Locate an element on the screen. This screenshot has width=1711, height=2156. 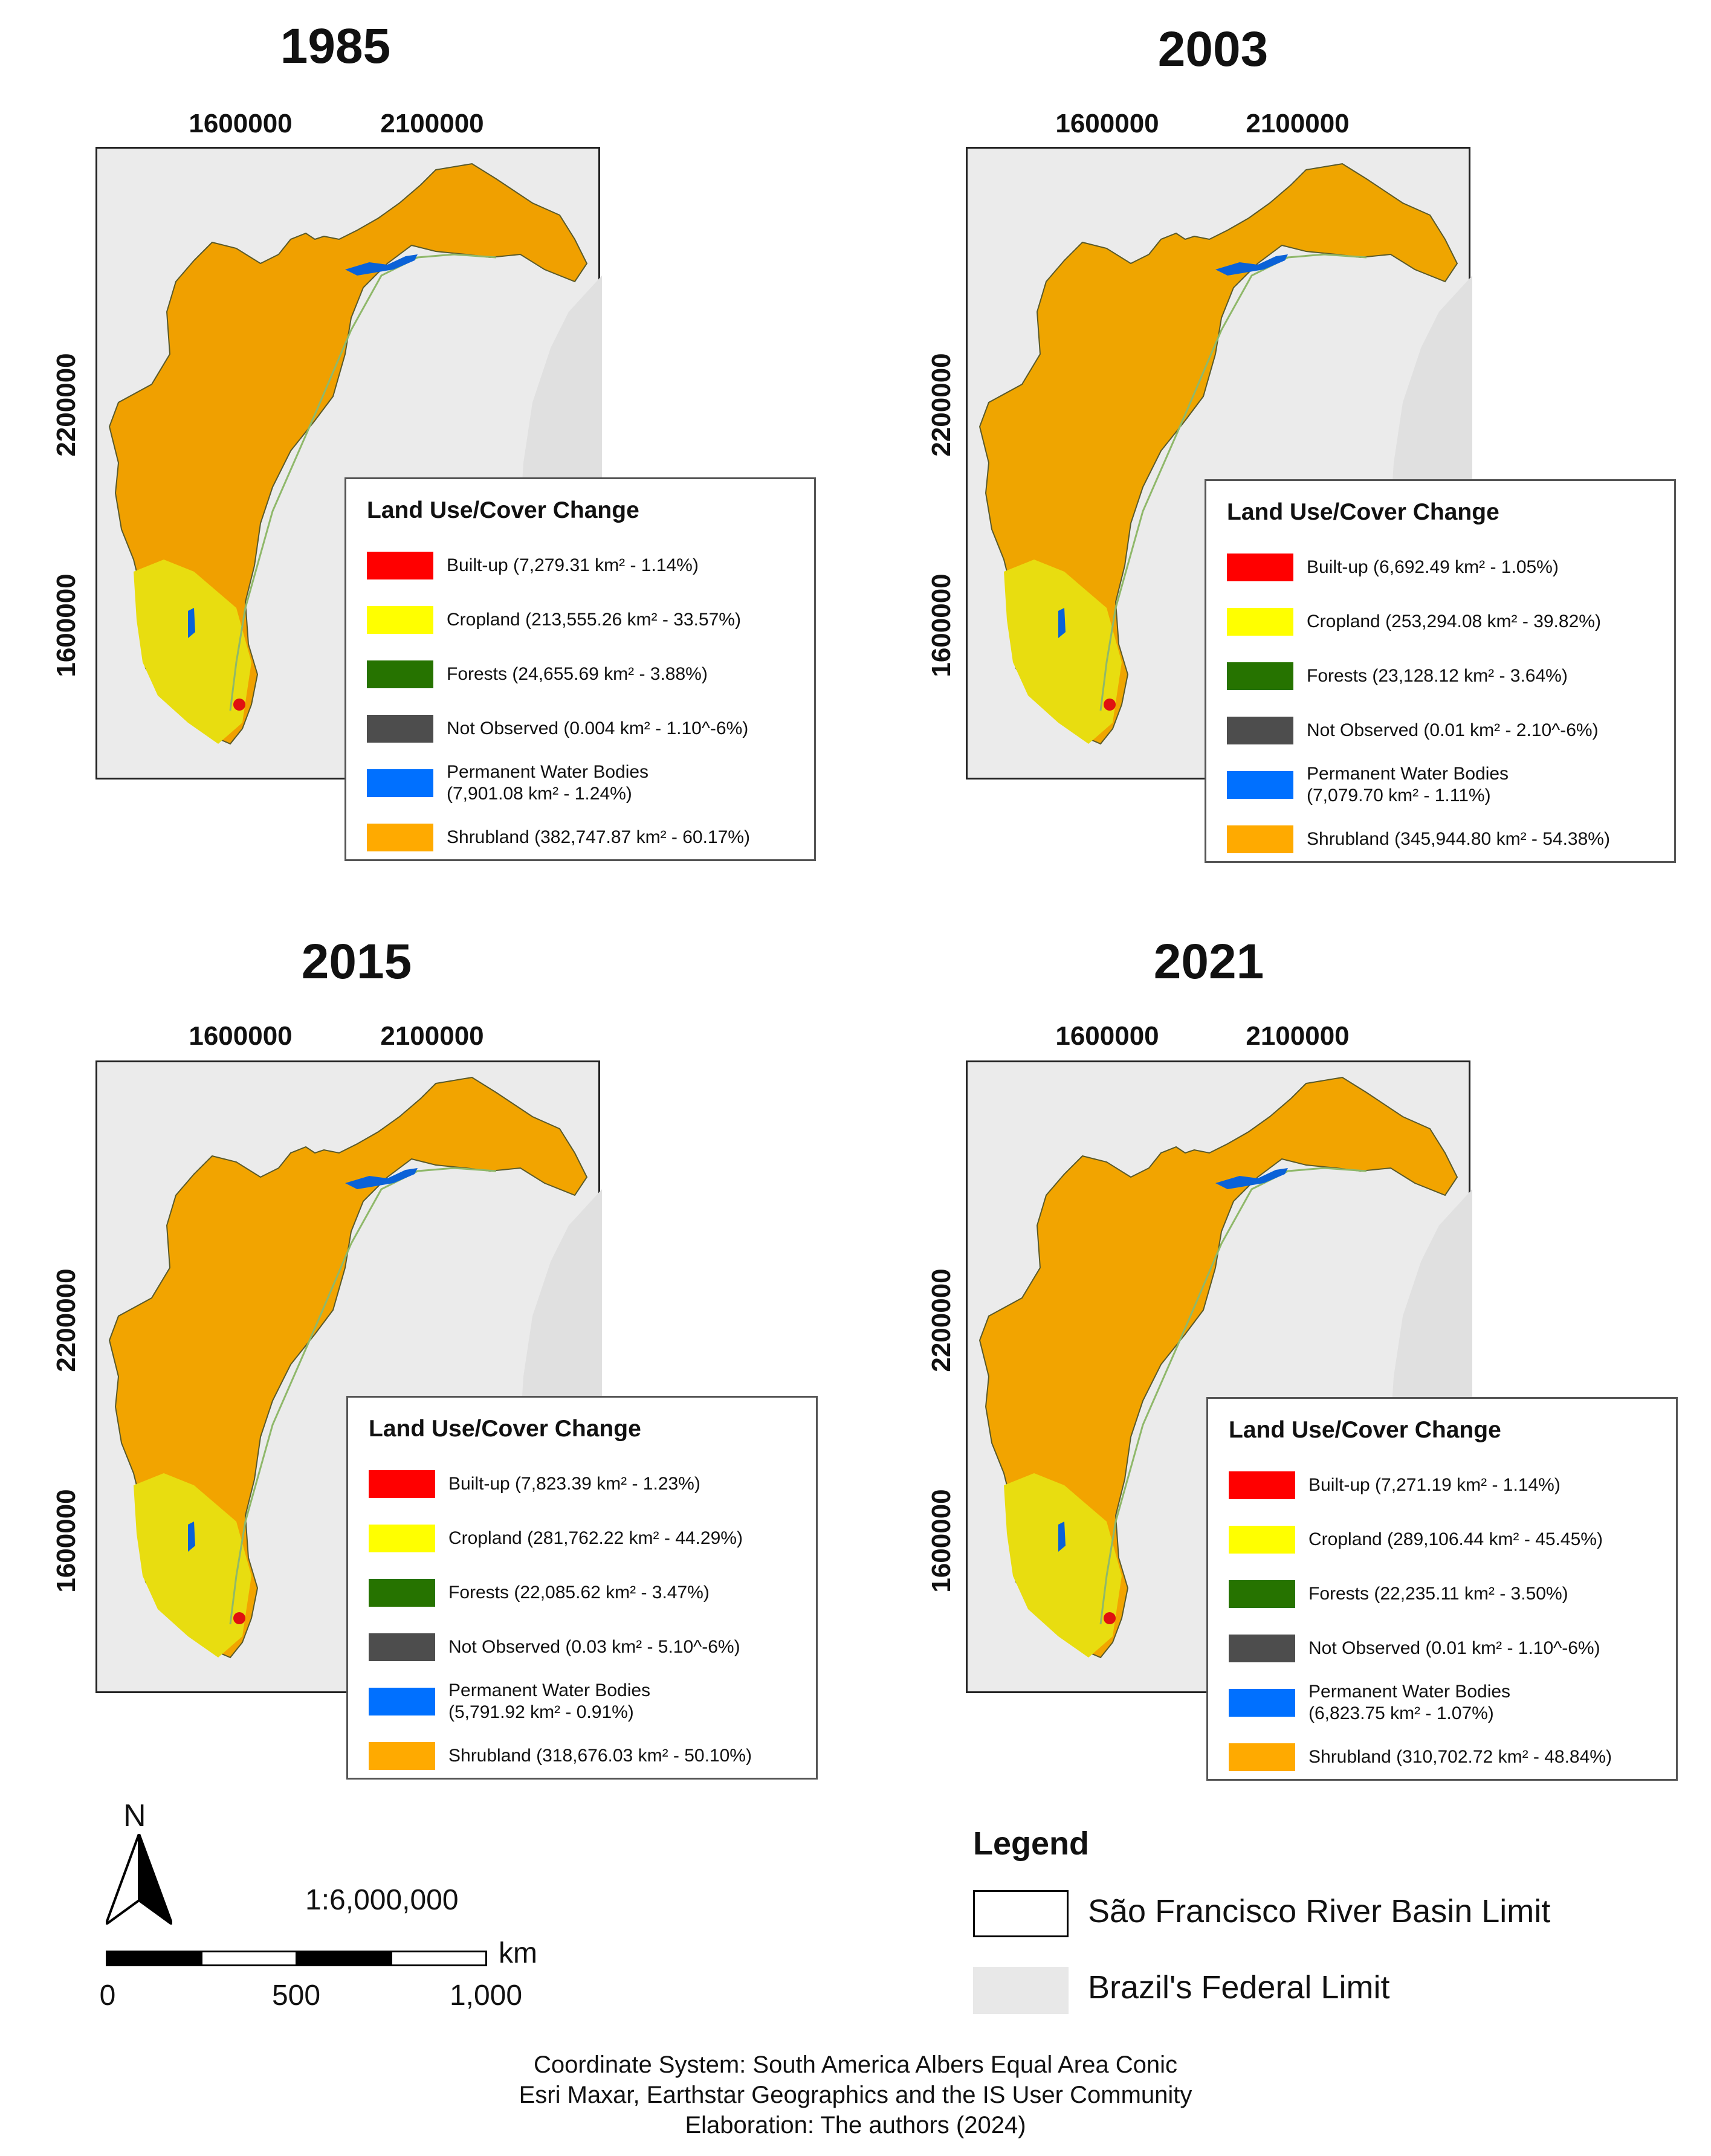
legend-label: Cropland (213,555.26 km² - 33.57%) is located at coordinates (594, 620).